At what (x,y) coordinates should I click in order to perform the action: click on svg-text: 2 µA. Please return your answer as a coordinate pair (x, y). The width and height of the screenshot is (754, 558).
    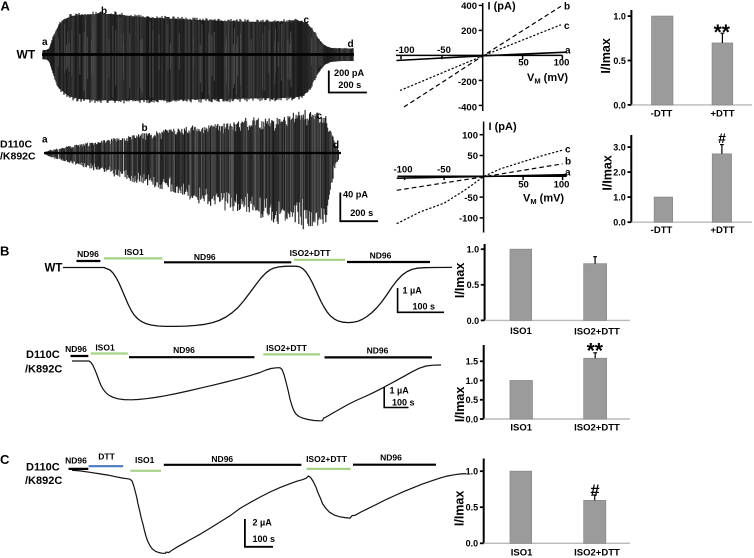
    Looking at the image, I should click on (263, 523).